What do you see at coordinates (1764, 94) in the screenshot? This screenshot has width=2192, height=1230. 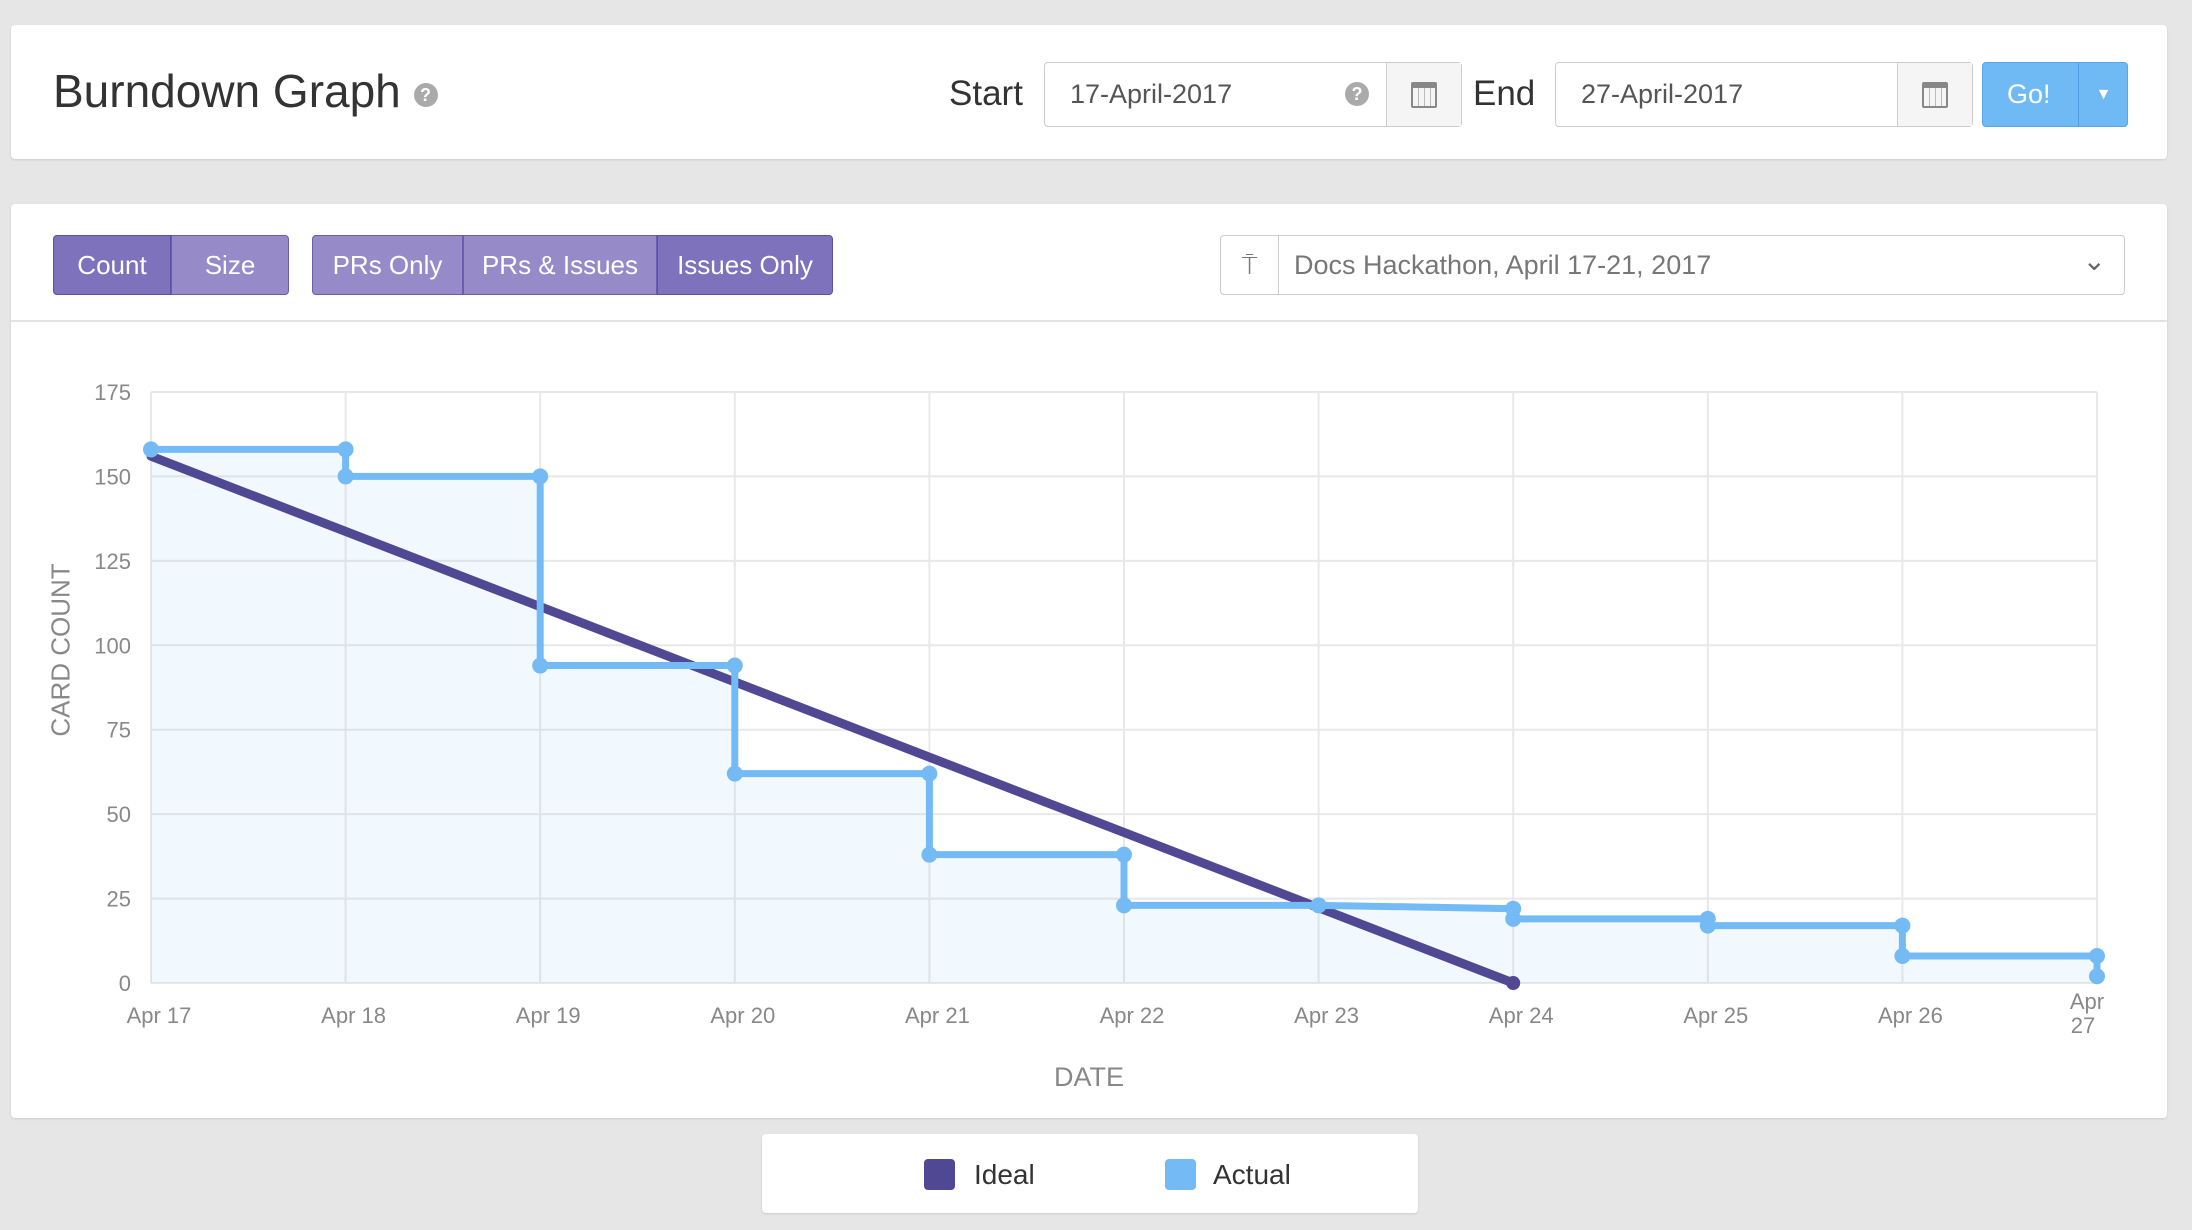 I see `end-date-input: 27-April-2017` at bounding box center [1764, 94].